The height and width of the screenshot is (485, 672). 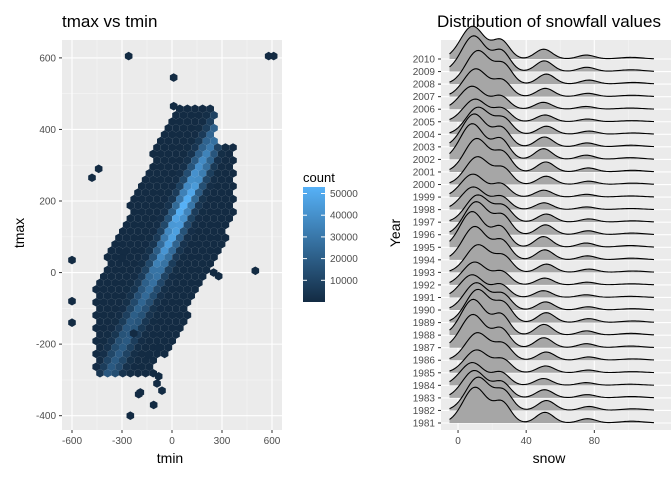 I want to click on ridgeline-y-tick-label: 1994, so click(x=424, y=260).